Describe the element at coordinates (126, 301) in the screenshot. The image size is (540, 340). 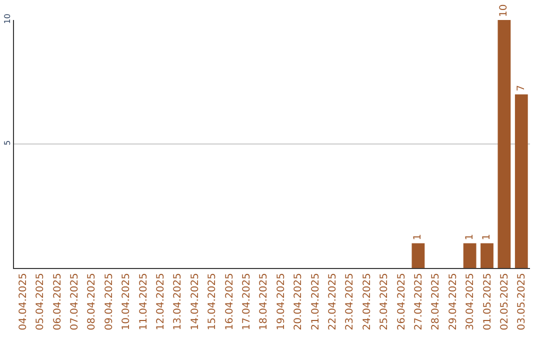
I see `x-tick-label: 10.04.2025` at that location.